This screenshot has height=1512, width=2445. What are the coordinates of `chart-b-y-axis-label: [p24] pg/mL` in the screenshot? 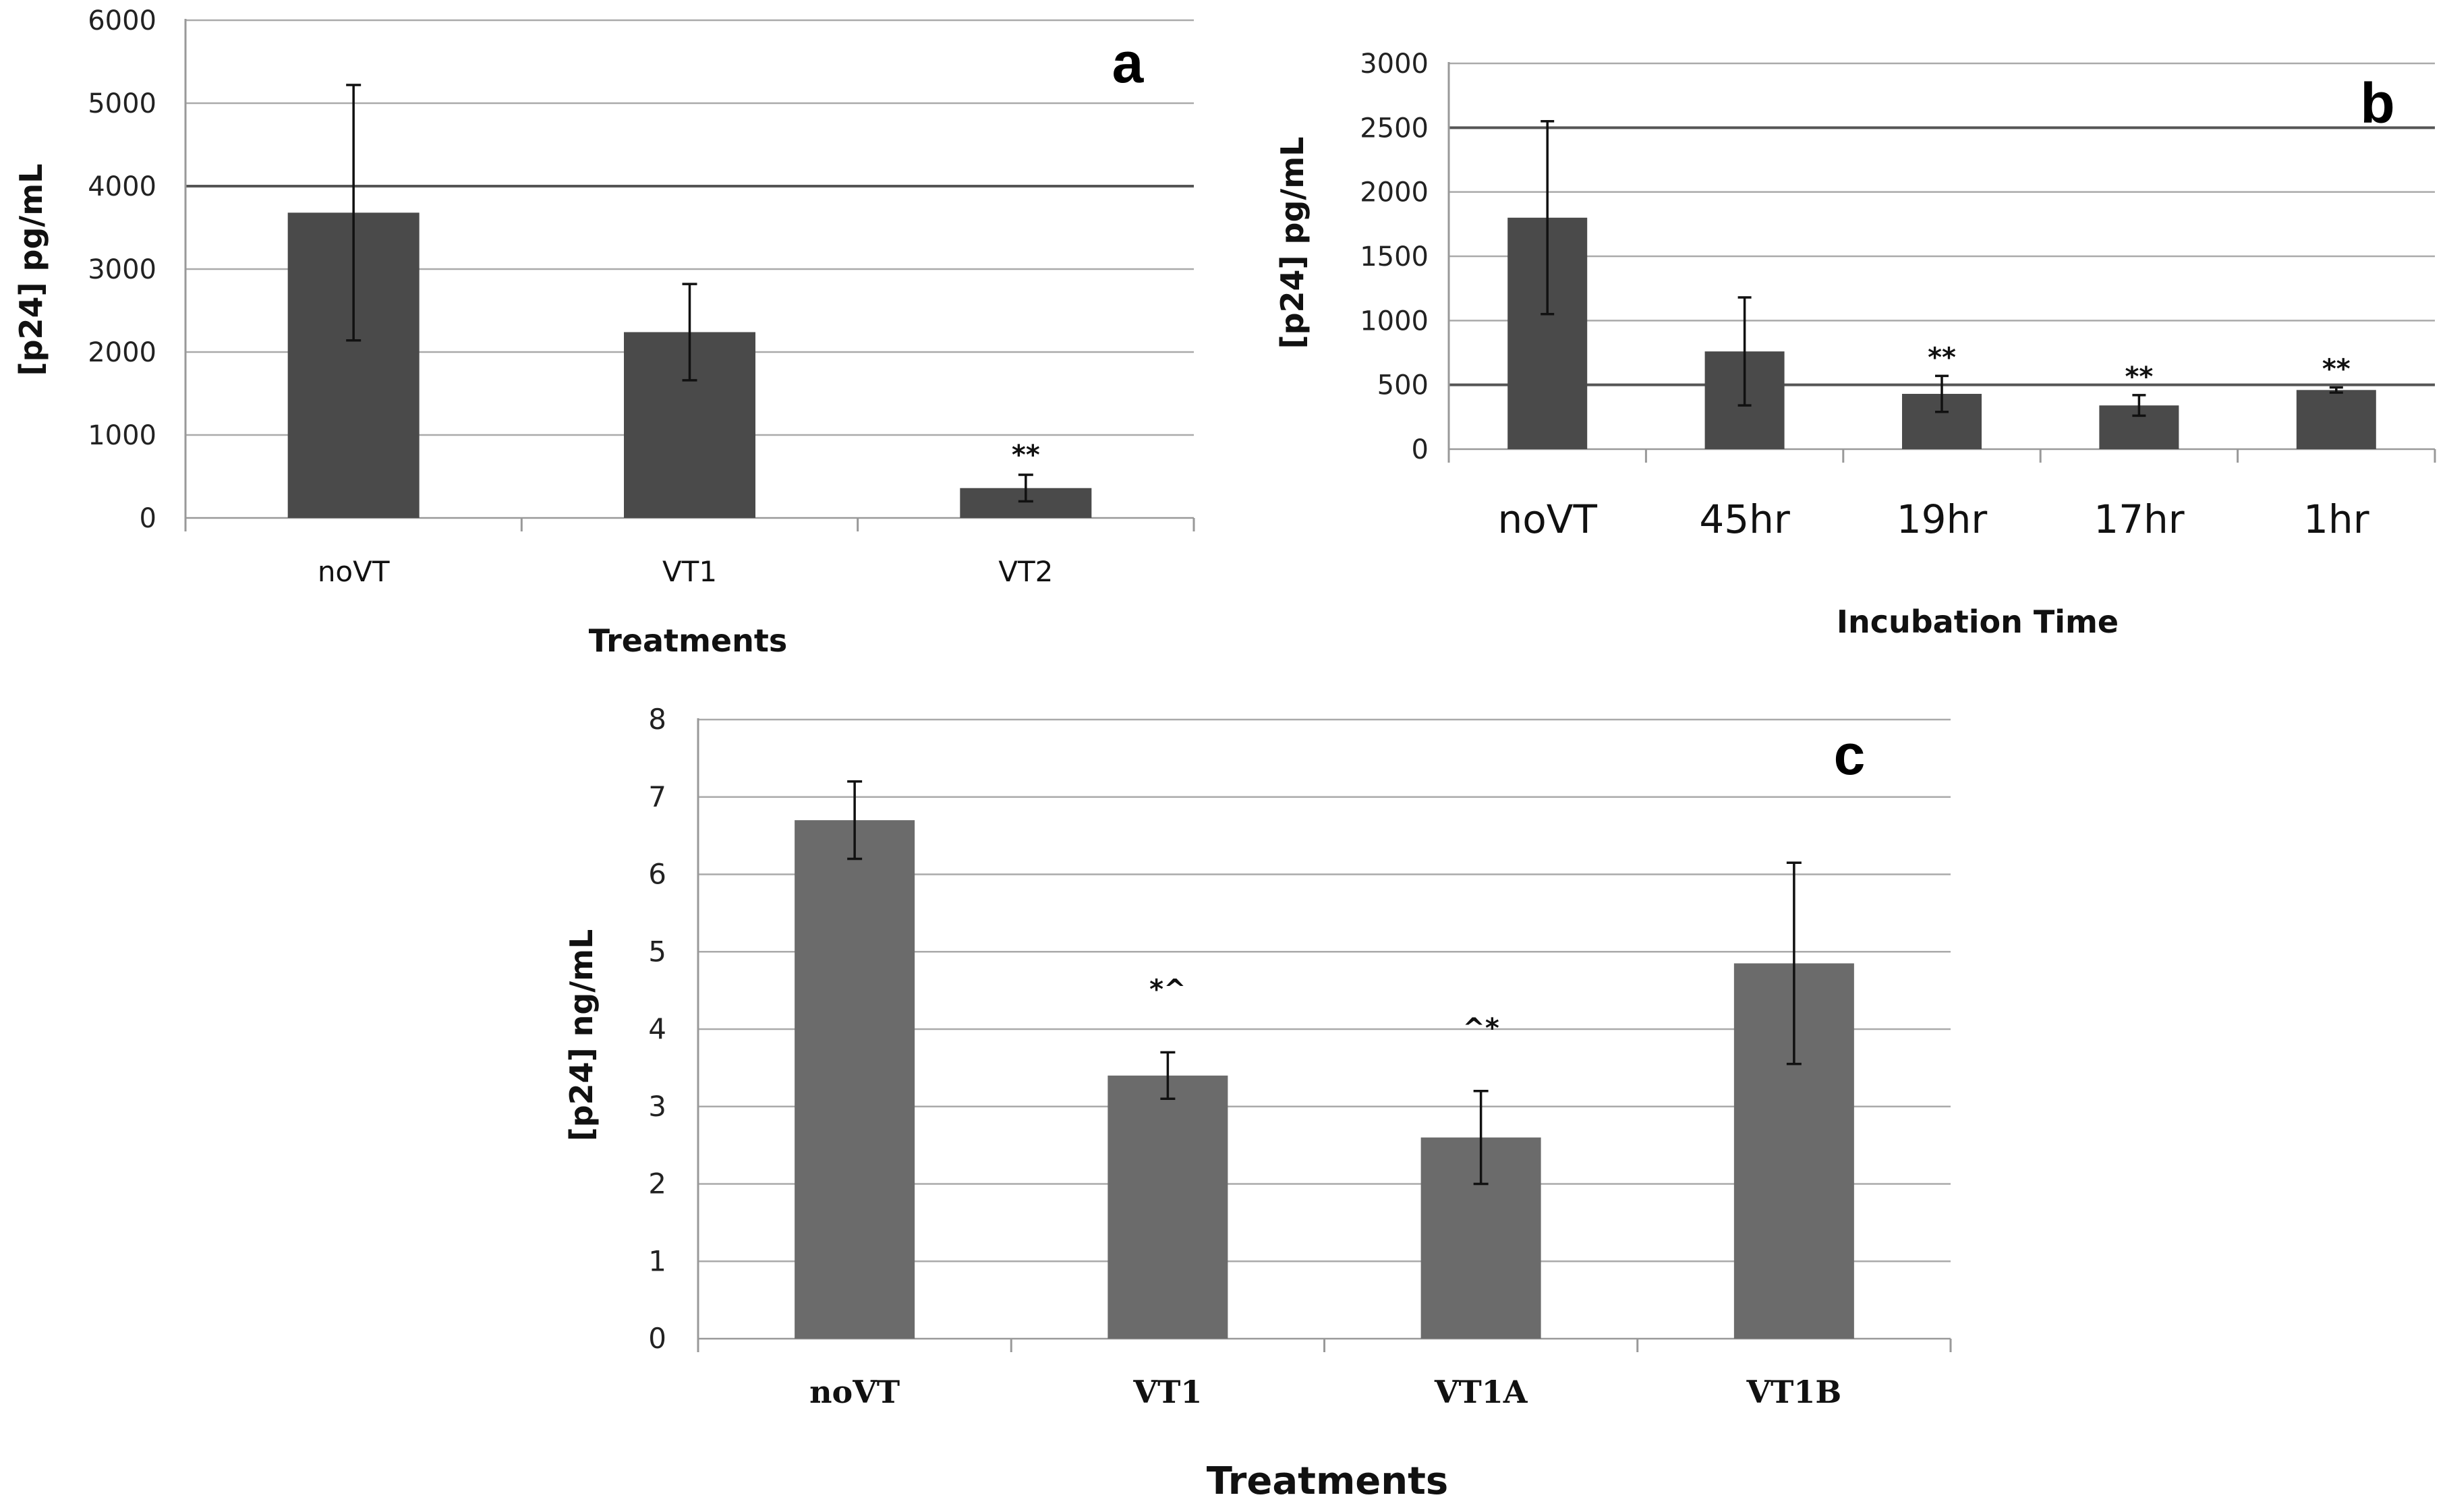 It's located at (1292, 243).